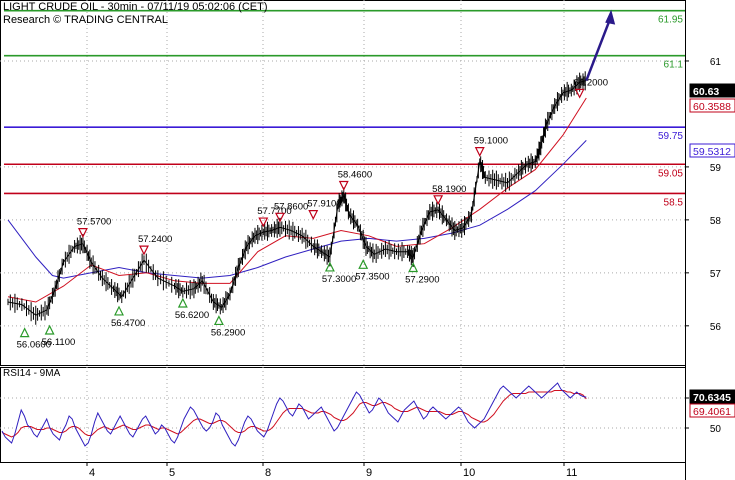  Describe the element at coordinates (228, 332) in the screenshot. I see `swing-low-label: 56.2900` at that location.